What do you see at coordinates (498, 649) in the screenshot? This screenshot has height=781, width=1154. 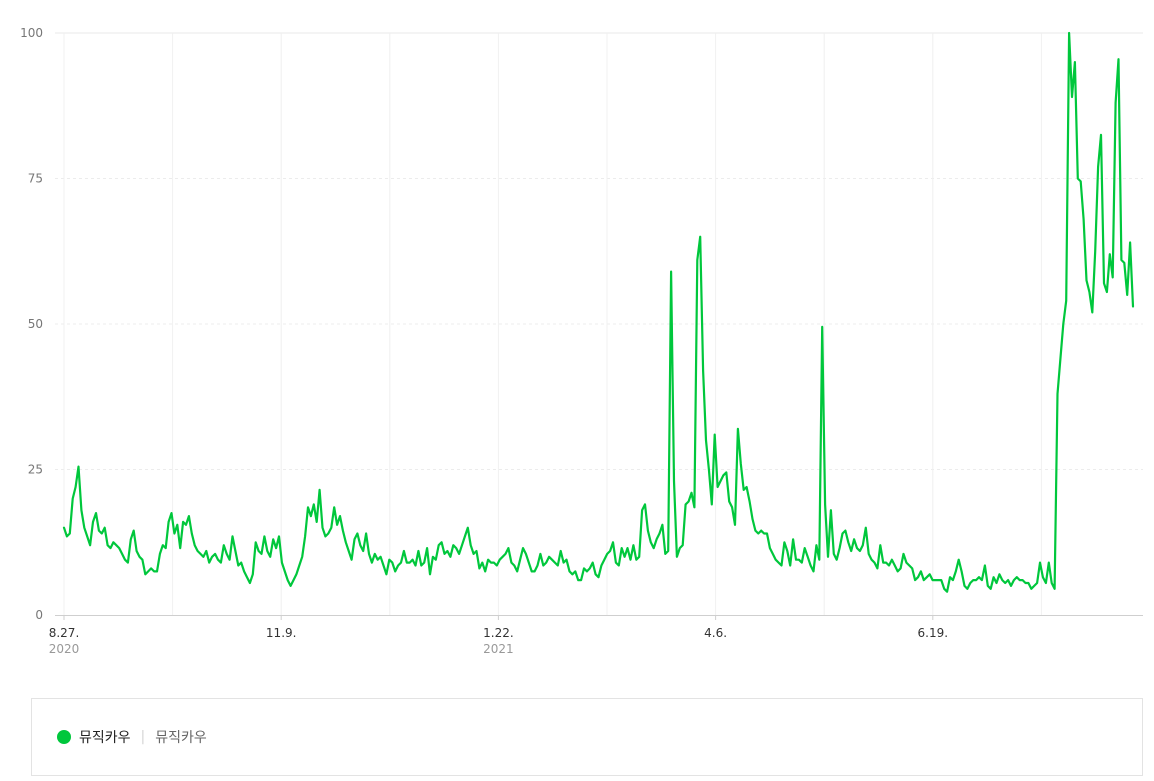 I see `x-tick-year-label: 2021` at bounding box center [498, 649].